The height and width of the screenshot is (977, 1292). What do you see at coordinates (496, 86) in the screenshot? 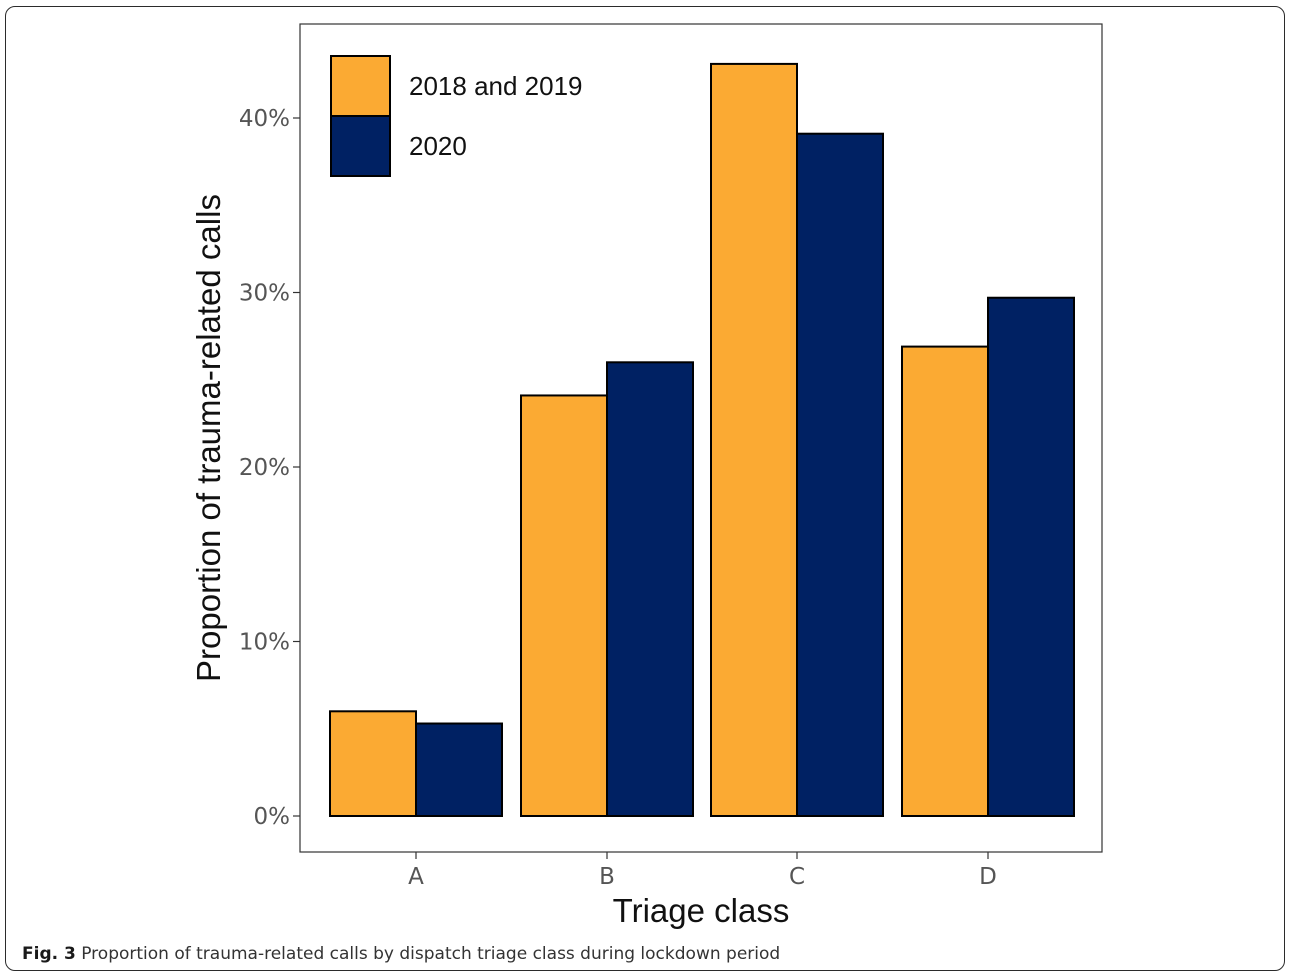
I see `legend-label-series-1: 2018 and 2019` at bounding box center [496, 86].